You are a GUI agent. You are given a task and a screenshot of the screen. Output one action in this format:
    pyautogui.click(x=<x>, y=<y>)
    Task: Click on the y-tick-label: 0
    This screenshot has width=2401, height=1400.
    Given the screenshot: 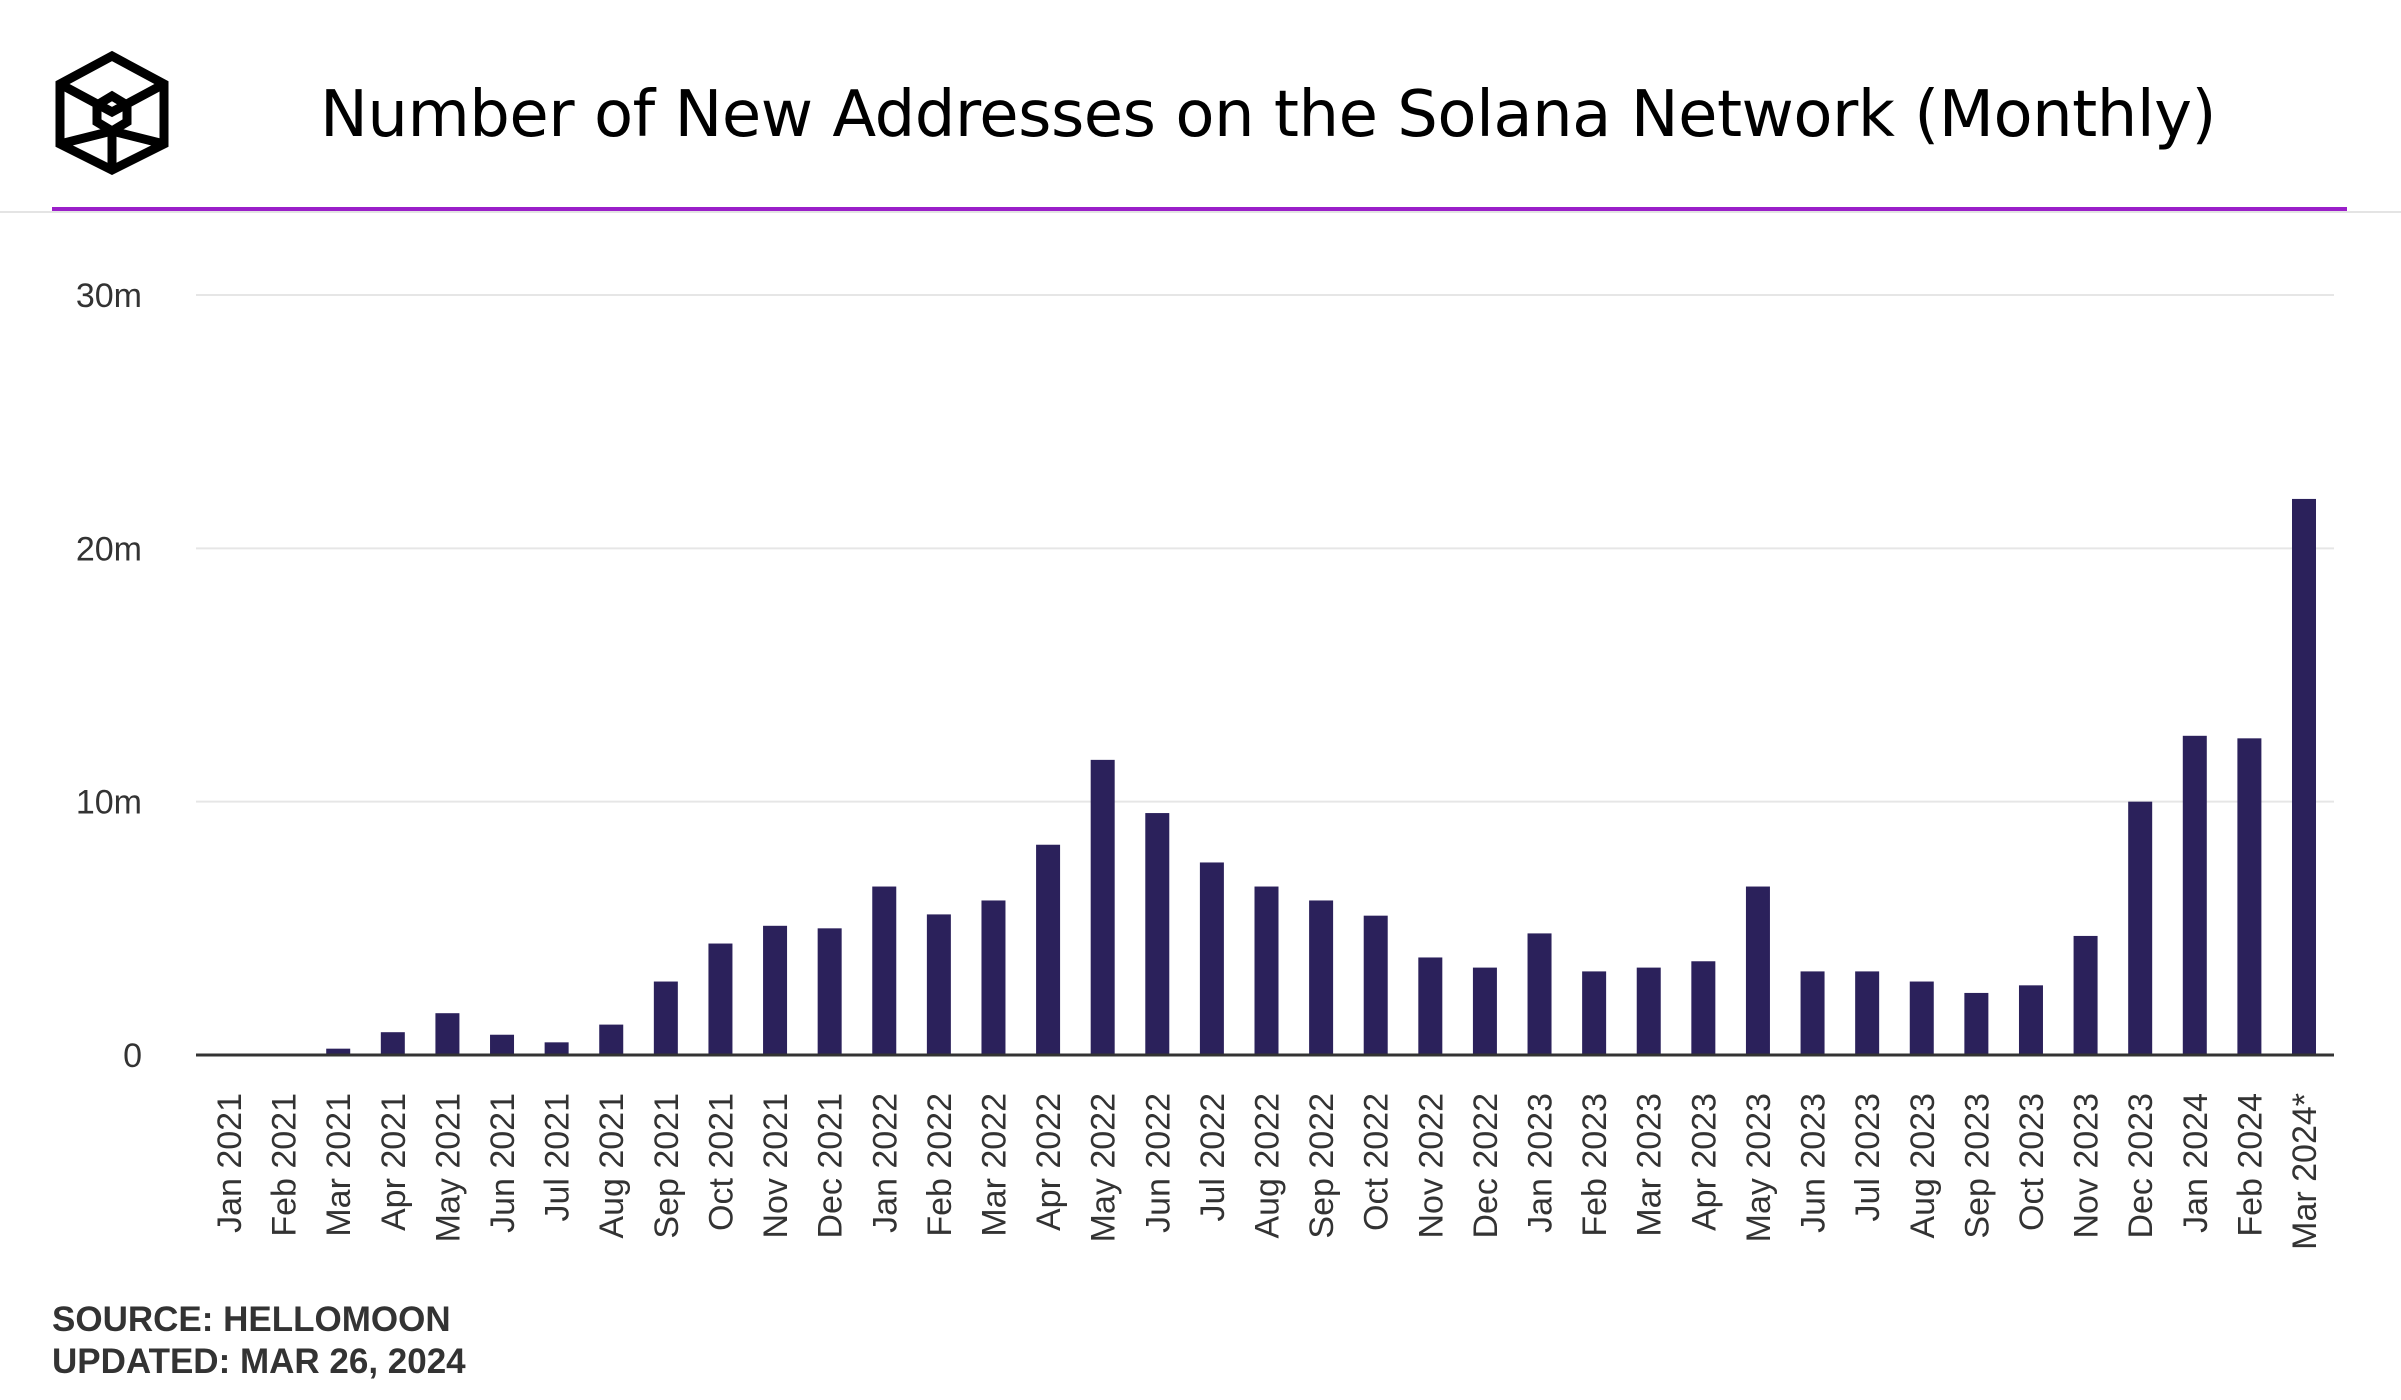 What is the action you would take?
    pyautogui.click(x=132, y=1056)
    